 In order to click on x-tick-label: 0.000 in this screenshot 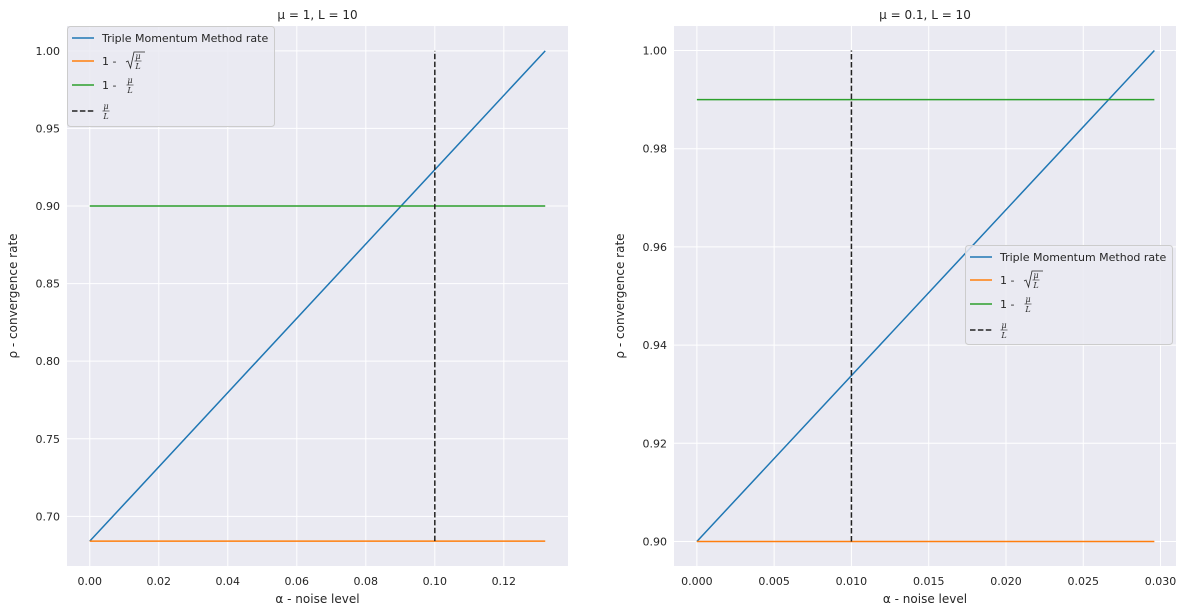, I will do `click(697, 581)`.